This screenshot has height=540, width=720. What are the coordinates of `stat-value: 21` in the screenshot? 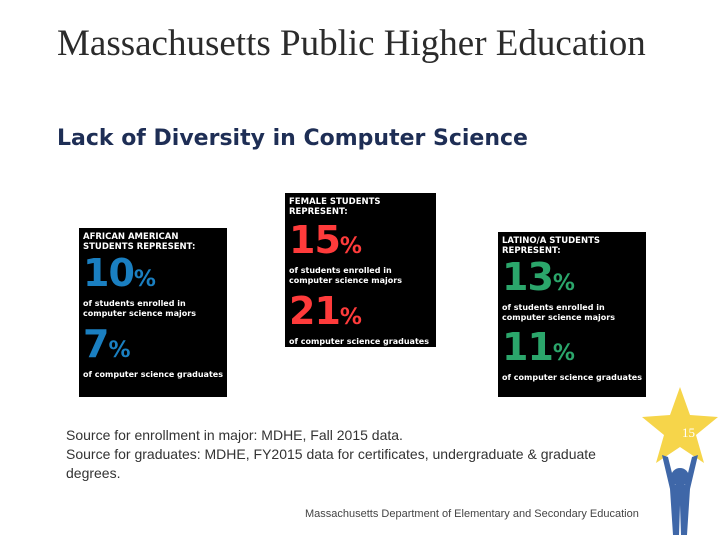 It's located at (315, 311).